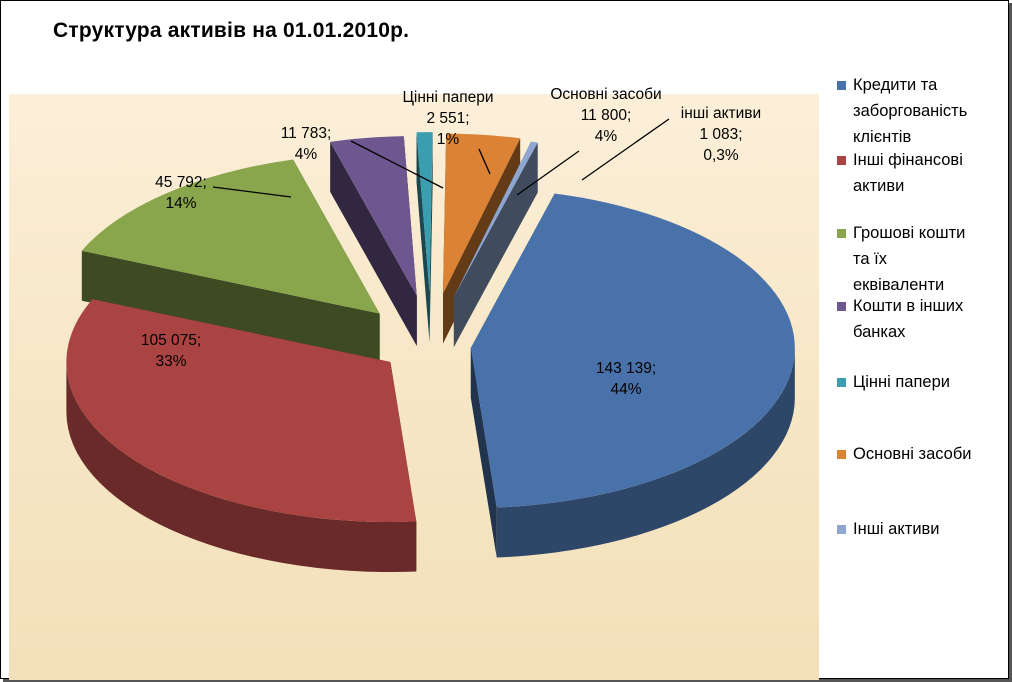 Image resolution: width=1012 pixels, height=682 pixels. I want to click on data-label: 45 792; 14%, so click(181, 193).